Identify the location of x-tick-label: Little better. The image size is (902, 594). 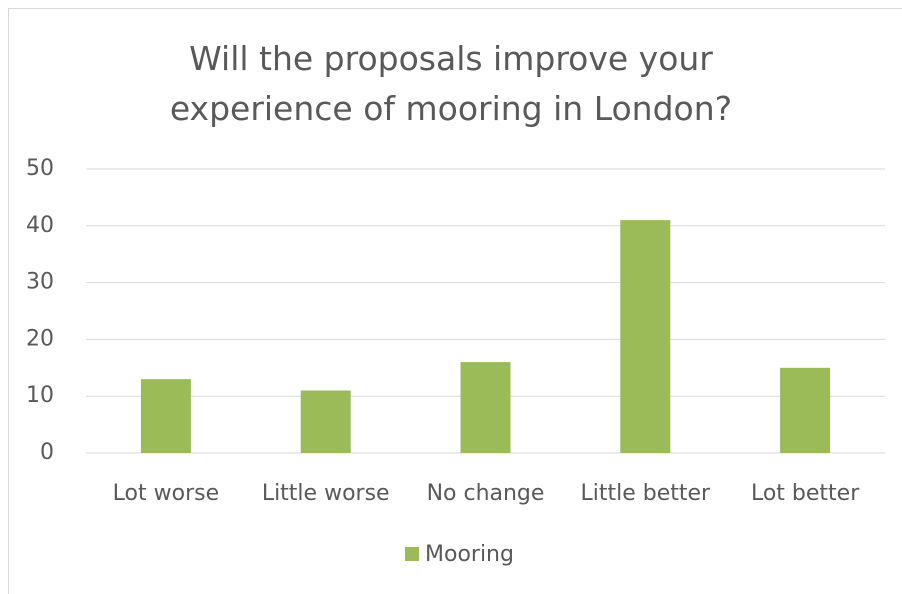
(646, 493).